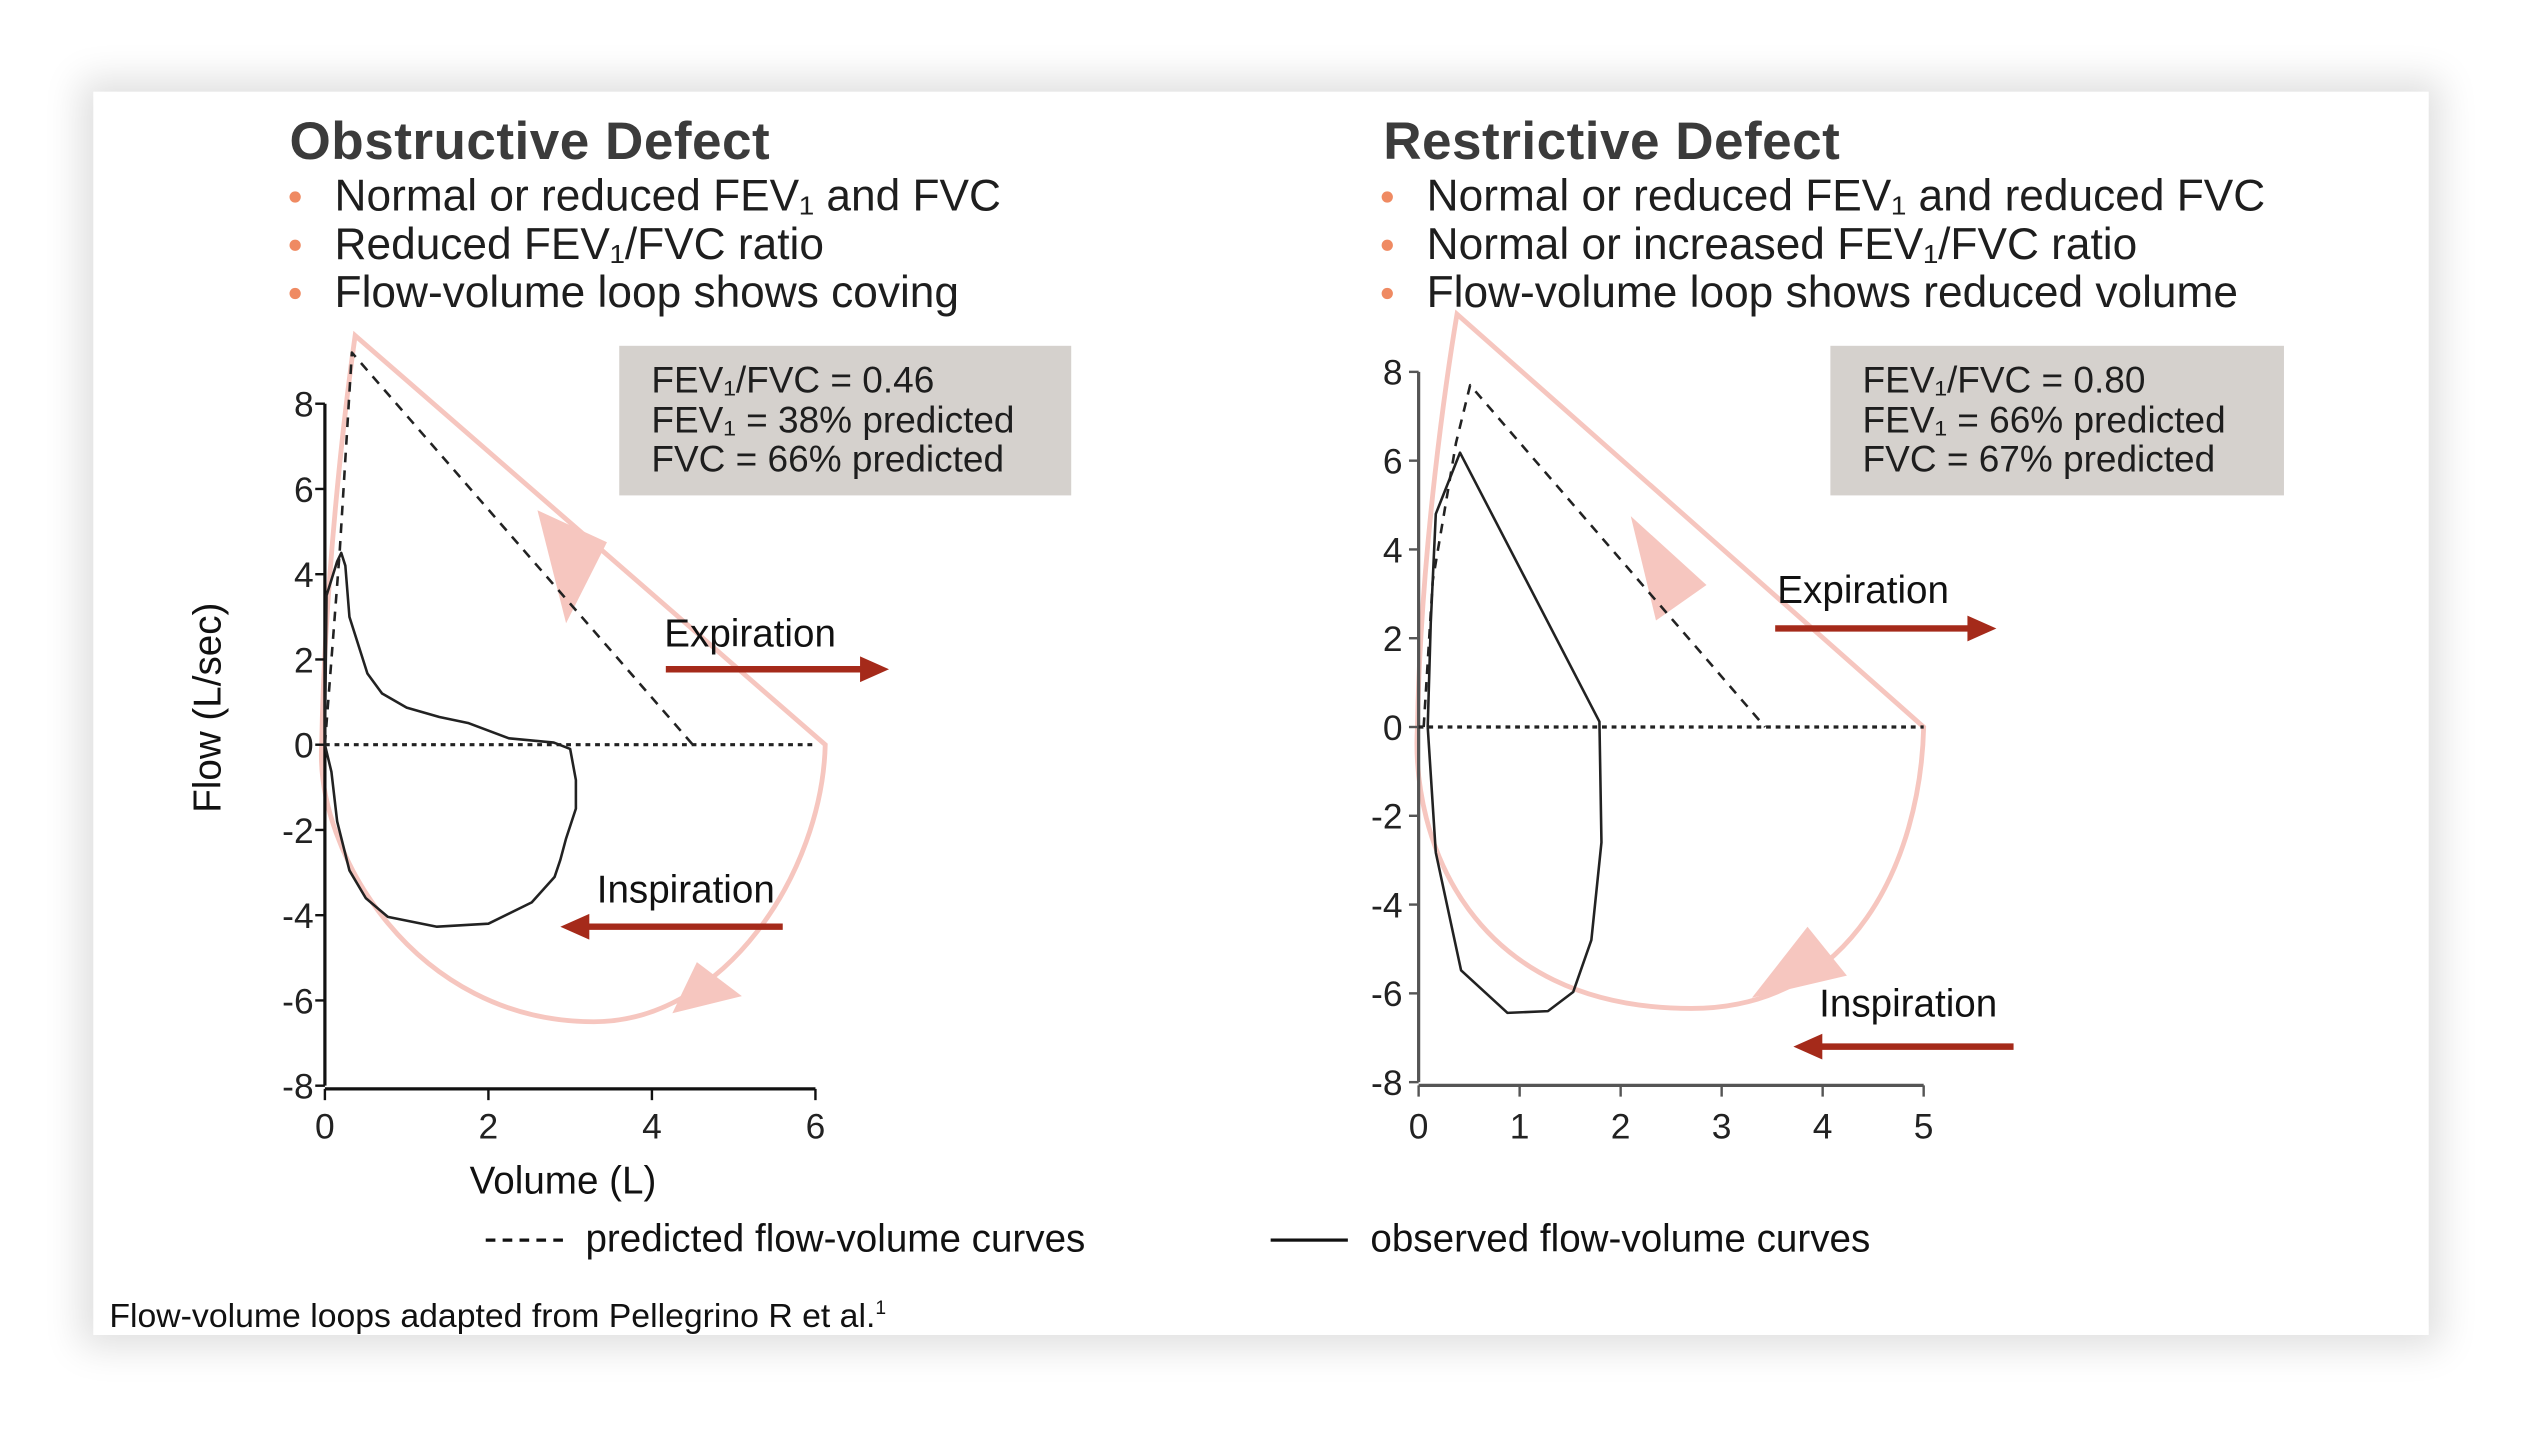 The height and width of the screenshot is (1432, 2522). I want to click on dashed-line-swatch, so click(524, 1240).